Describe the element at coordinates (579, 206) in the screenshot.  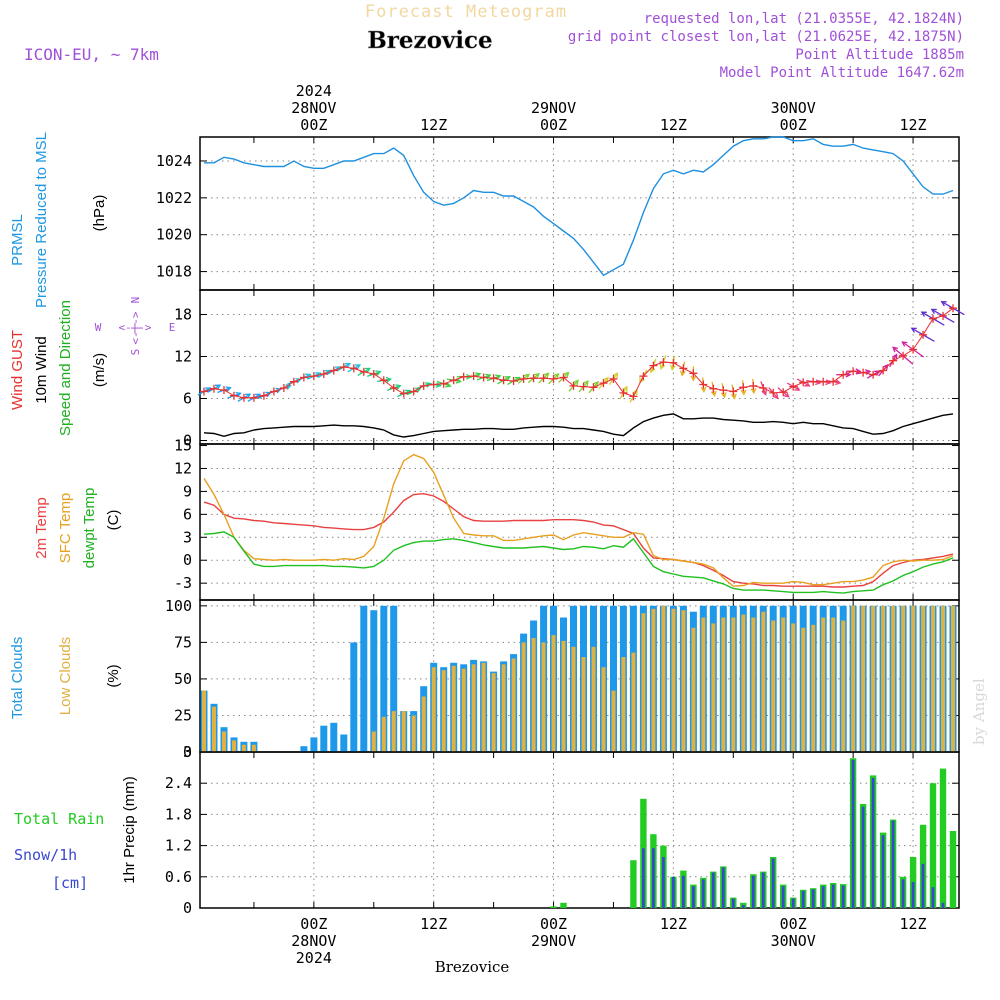
I see `pressure-line` at that location.